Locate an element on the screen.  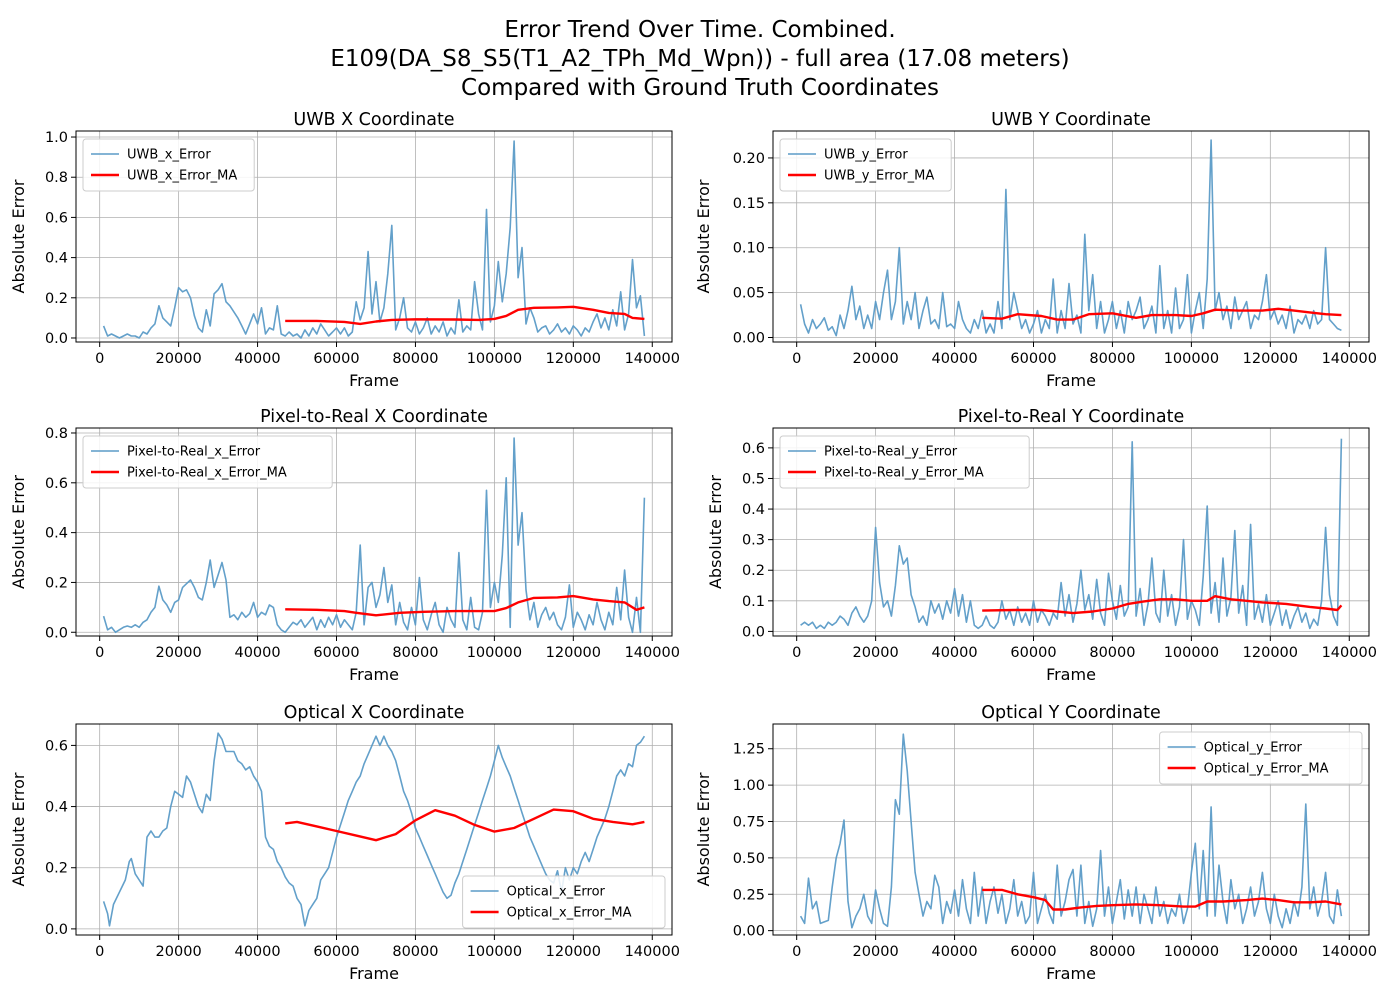
chart-3-ytick-label-1: 0.2 is located at coordinates (56, 583).